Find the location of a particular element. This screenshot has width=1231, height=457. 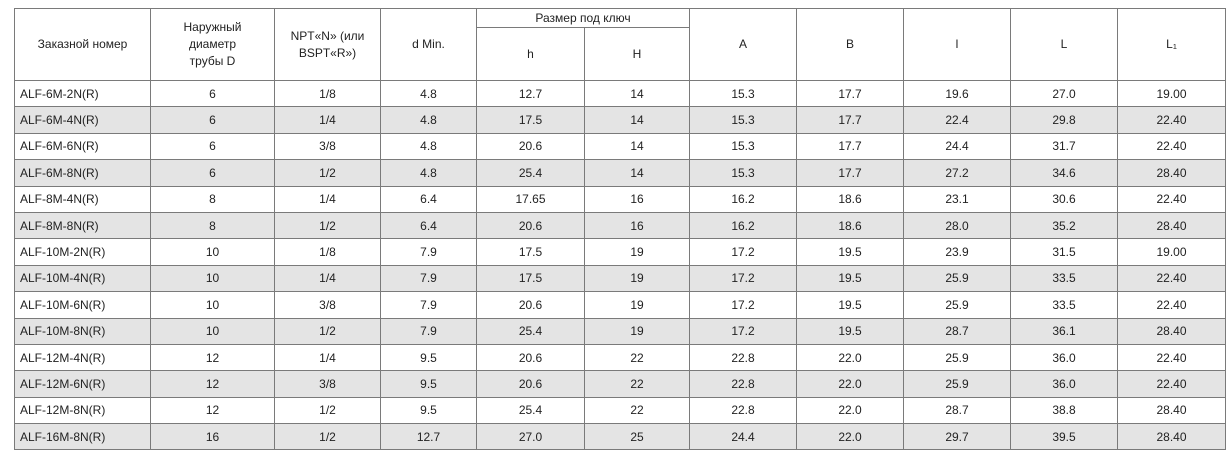

table-cell: 23.1 is located at coordinates (957, 199).